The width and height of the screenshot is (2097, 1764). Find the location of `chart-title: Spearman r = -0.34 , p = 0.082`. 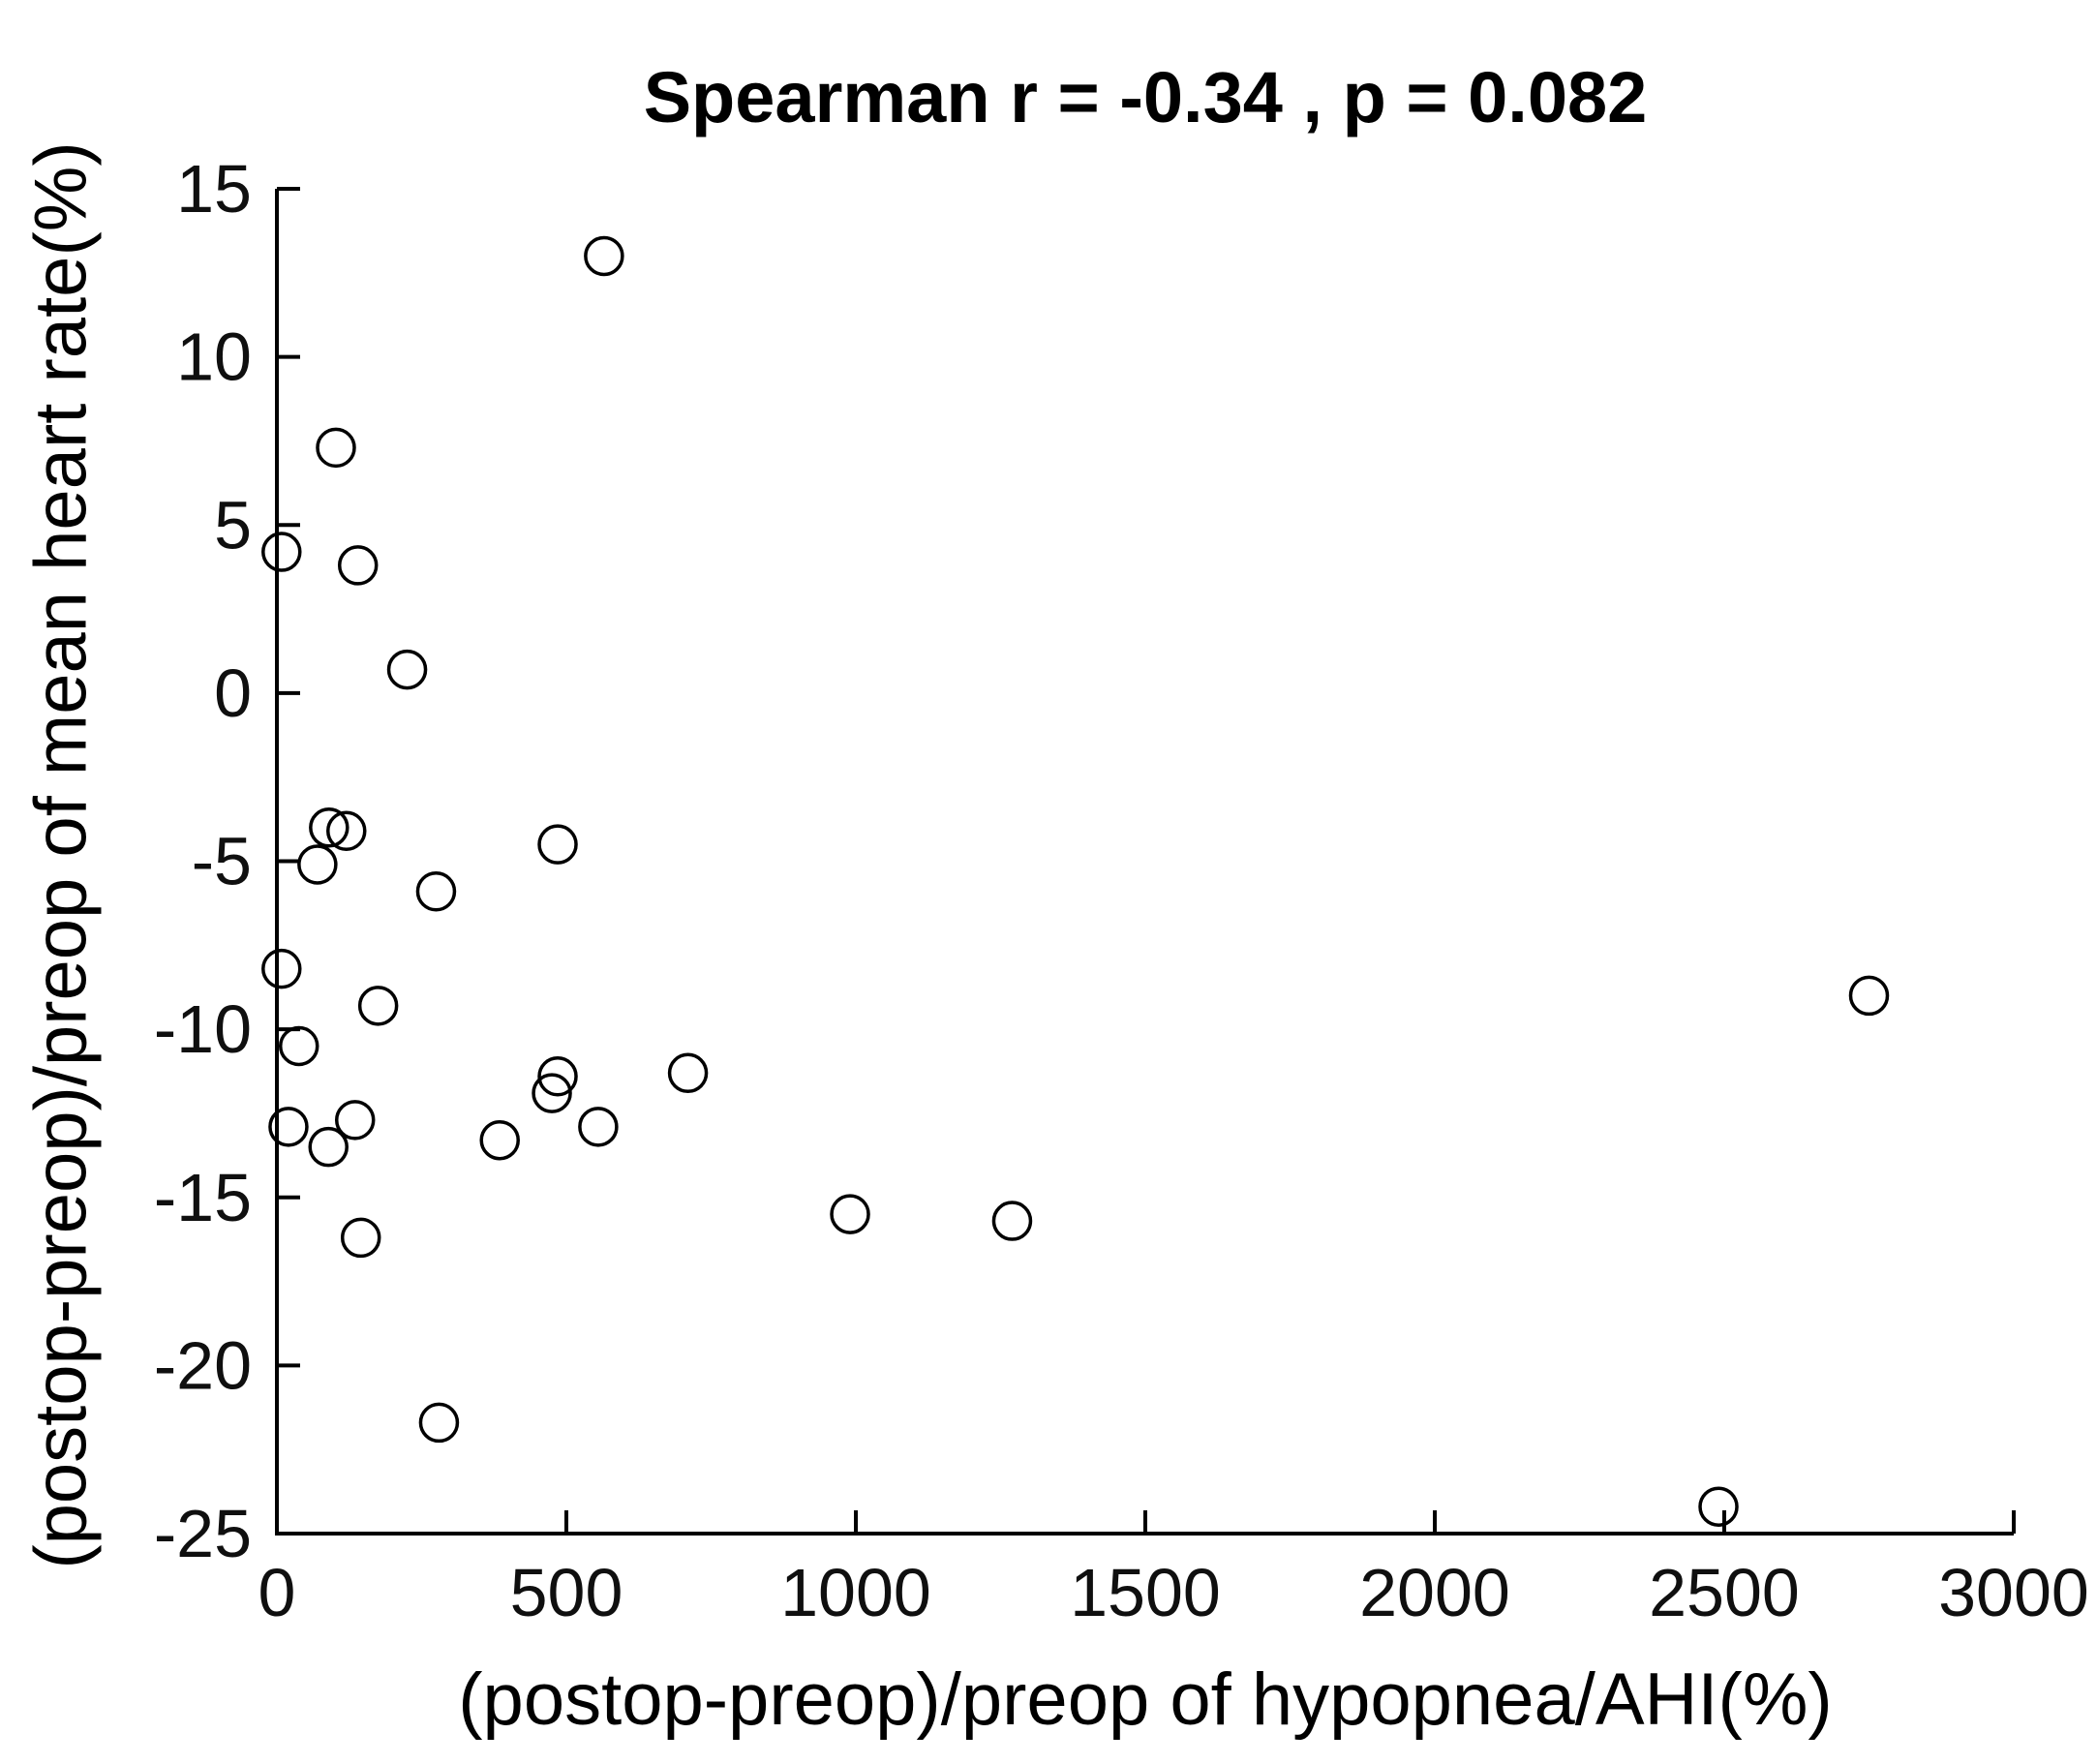

chart-title: Spearman r = -0.34 , p = 0.082 is located at coordinates (1145, 97).